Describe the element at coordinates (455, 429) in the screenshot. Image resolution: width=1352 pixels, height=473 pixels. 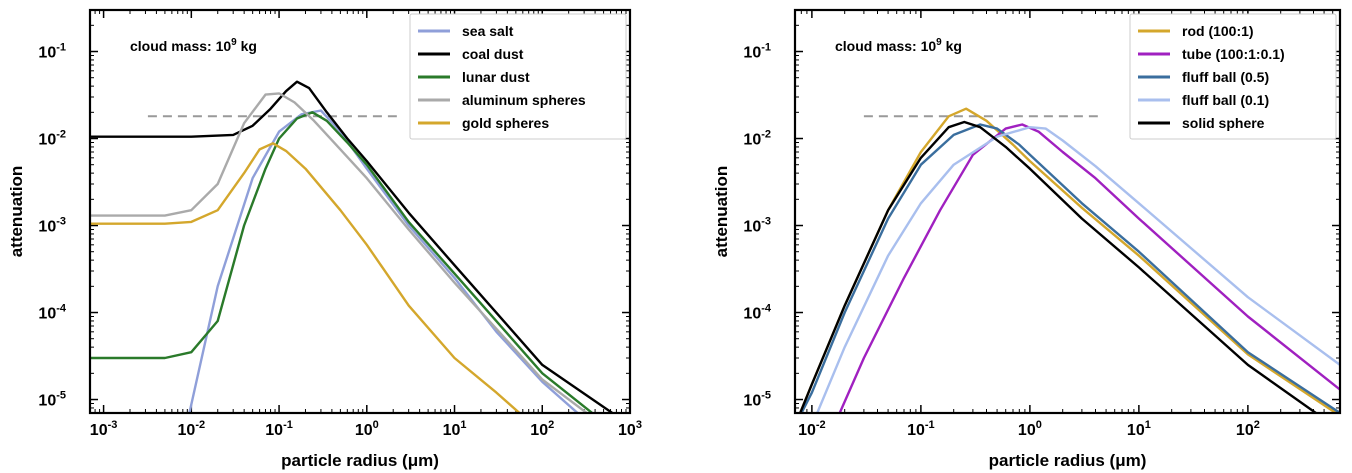
I see `left-x-tick-label: 10¹` at that location.